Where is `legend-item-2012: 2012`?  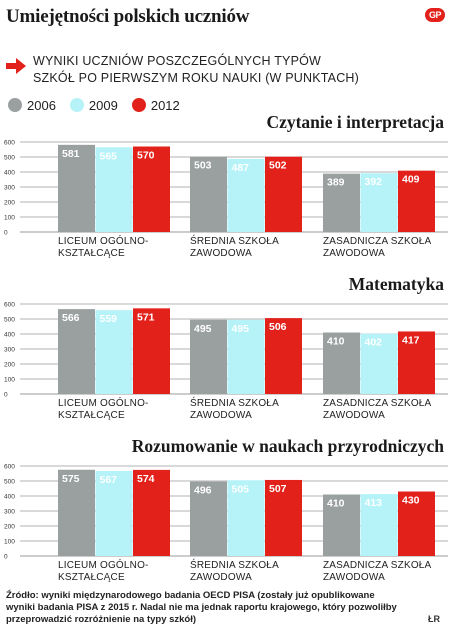
legend-item-2012: 2012 is located at coordinates (155, 105).